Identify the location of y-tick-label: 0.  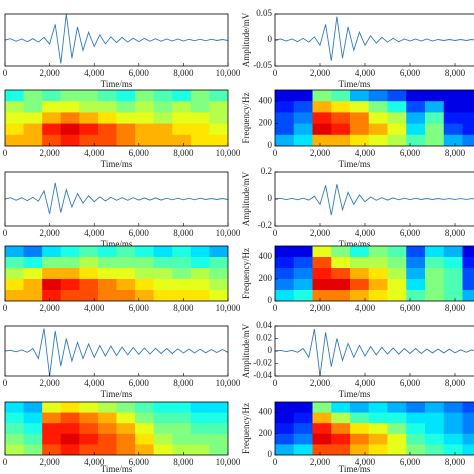
(270, 145).